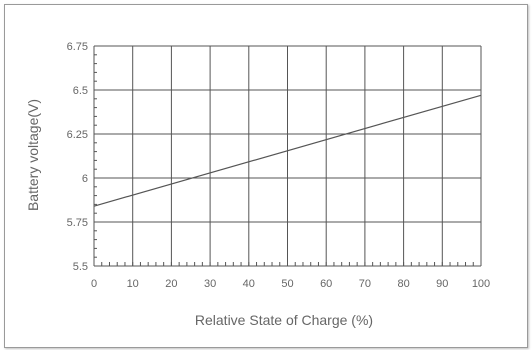 This screenshot has width=532, height=350. I want to click on x-tick-label: 90, so click(442, 284).